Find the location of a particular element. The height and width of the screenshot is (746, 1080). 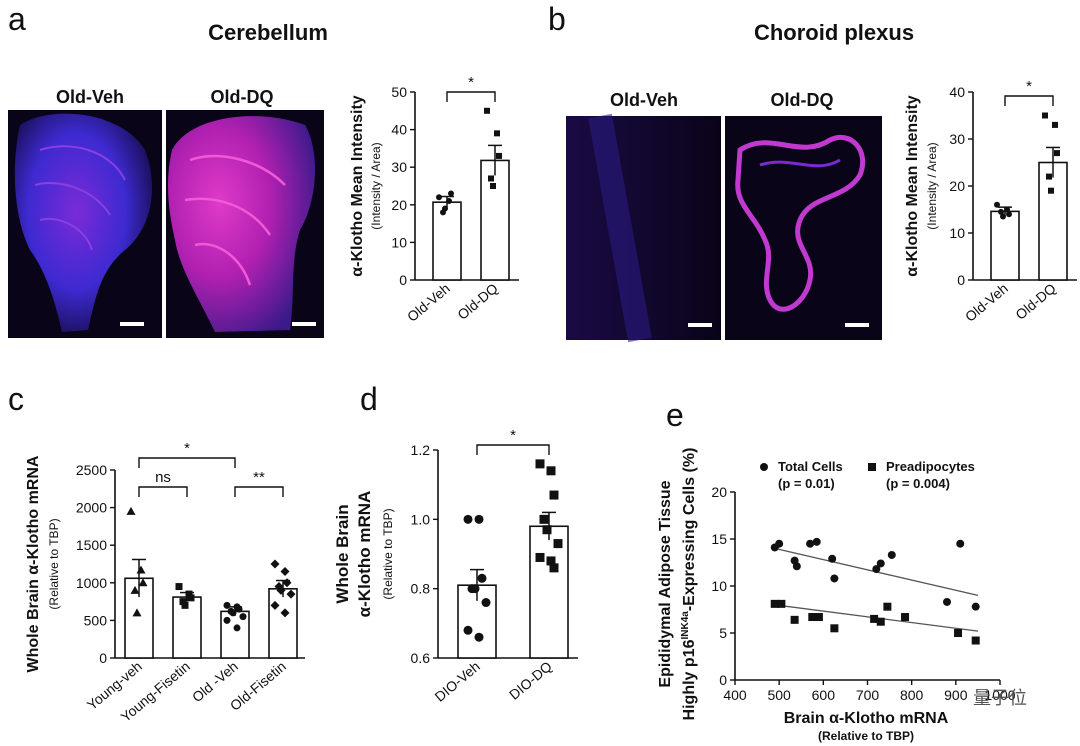

significance-label: ** is located at coordinates (259, 477).